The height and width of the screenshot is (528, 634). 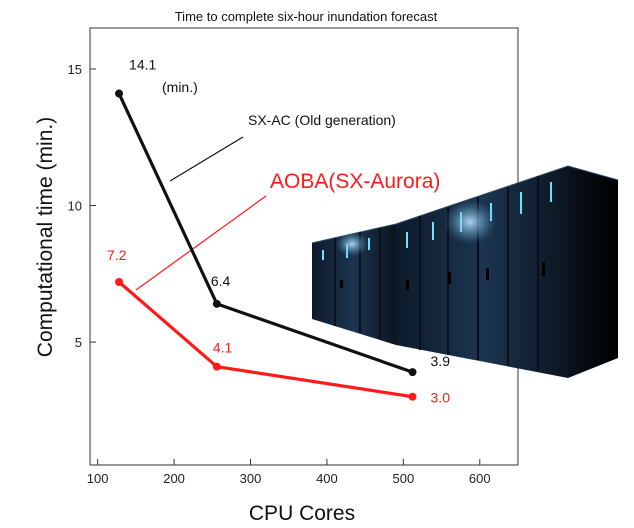 I want to click on aoba-data-label: 7.2, so click(x=117, y=255).